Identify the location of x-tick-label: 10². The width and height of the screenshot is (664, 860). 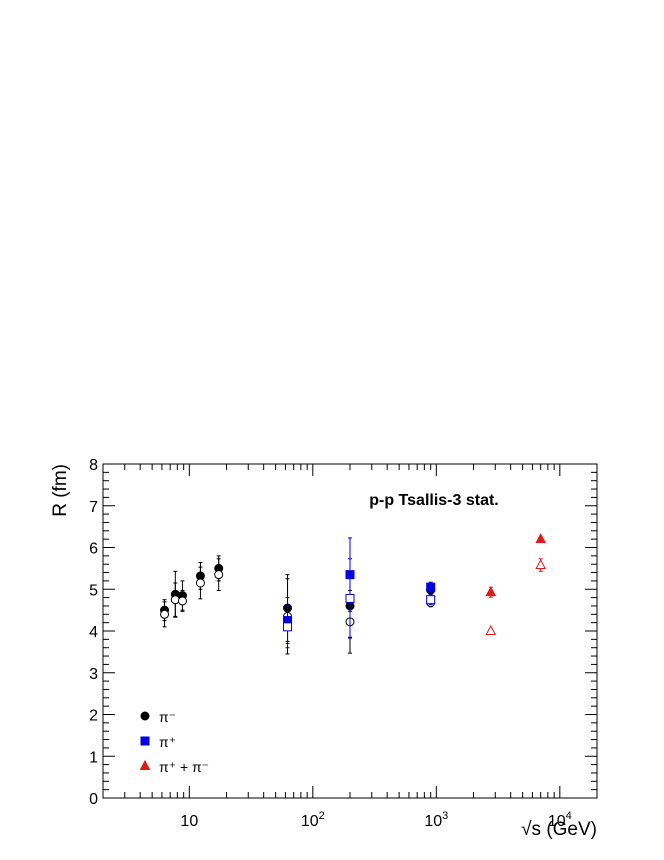
(313, 820).